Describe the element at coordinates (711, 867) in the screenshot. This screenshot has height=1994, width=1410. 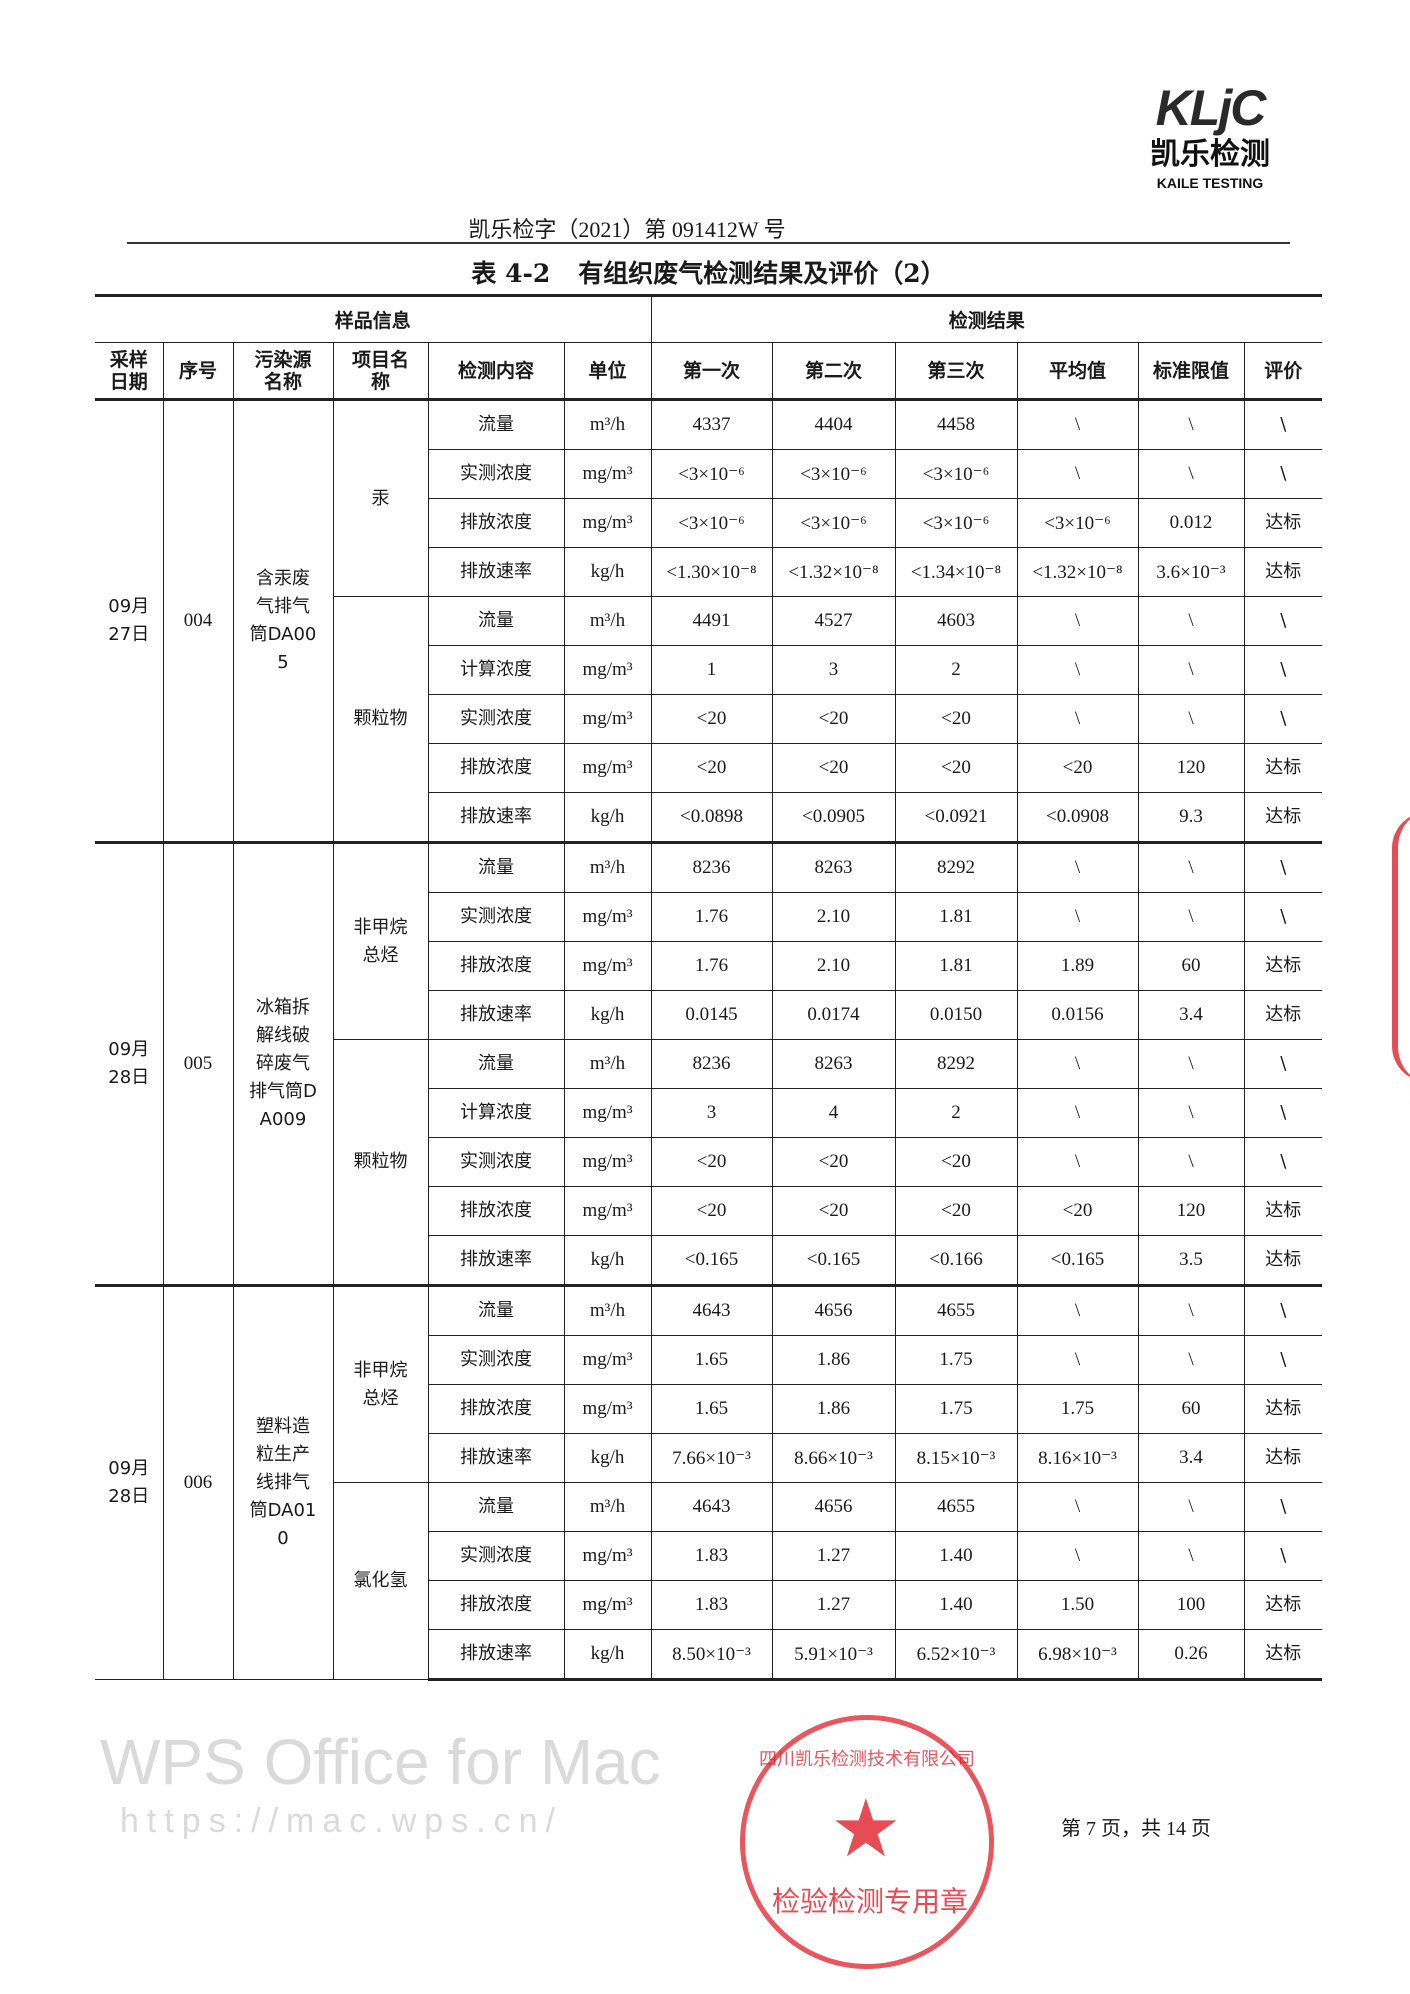
I see `first: 8236` at that location.